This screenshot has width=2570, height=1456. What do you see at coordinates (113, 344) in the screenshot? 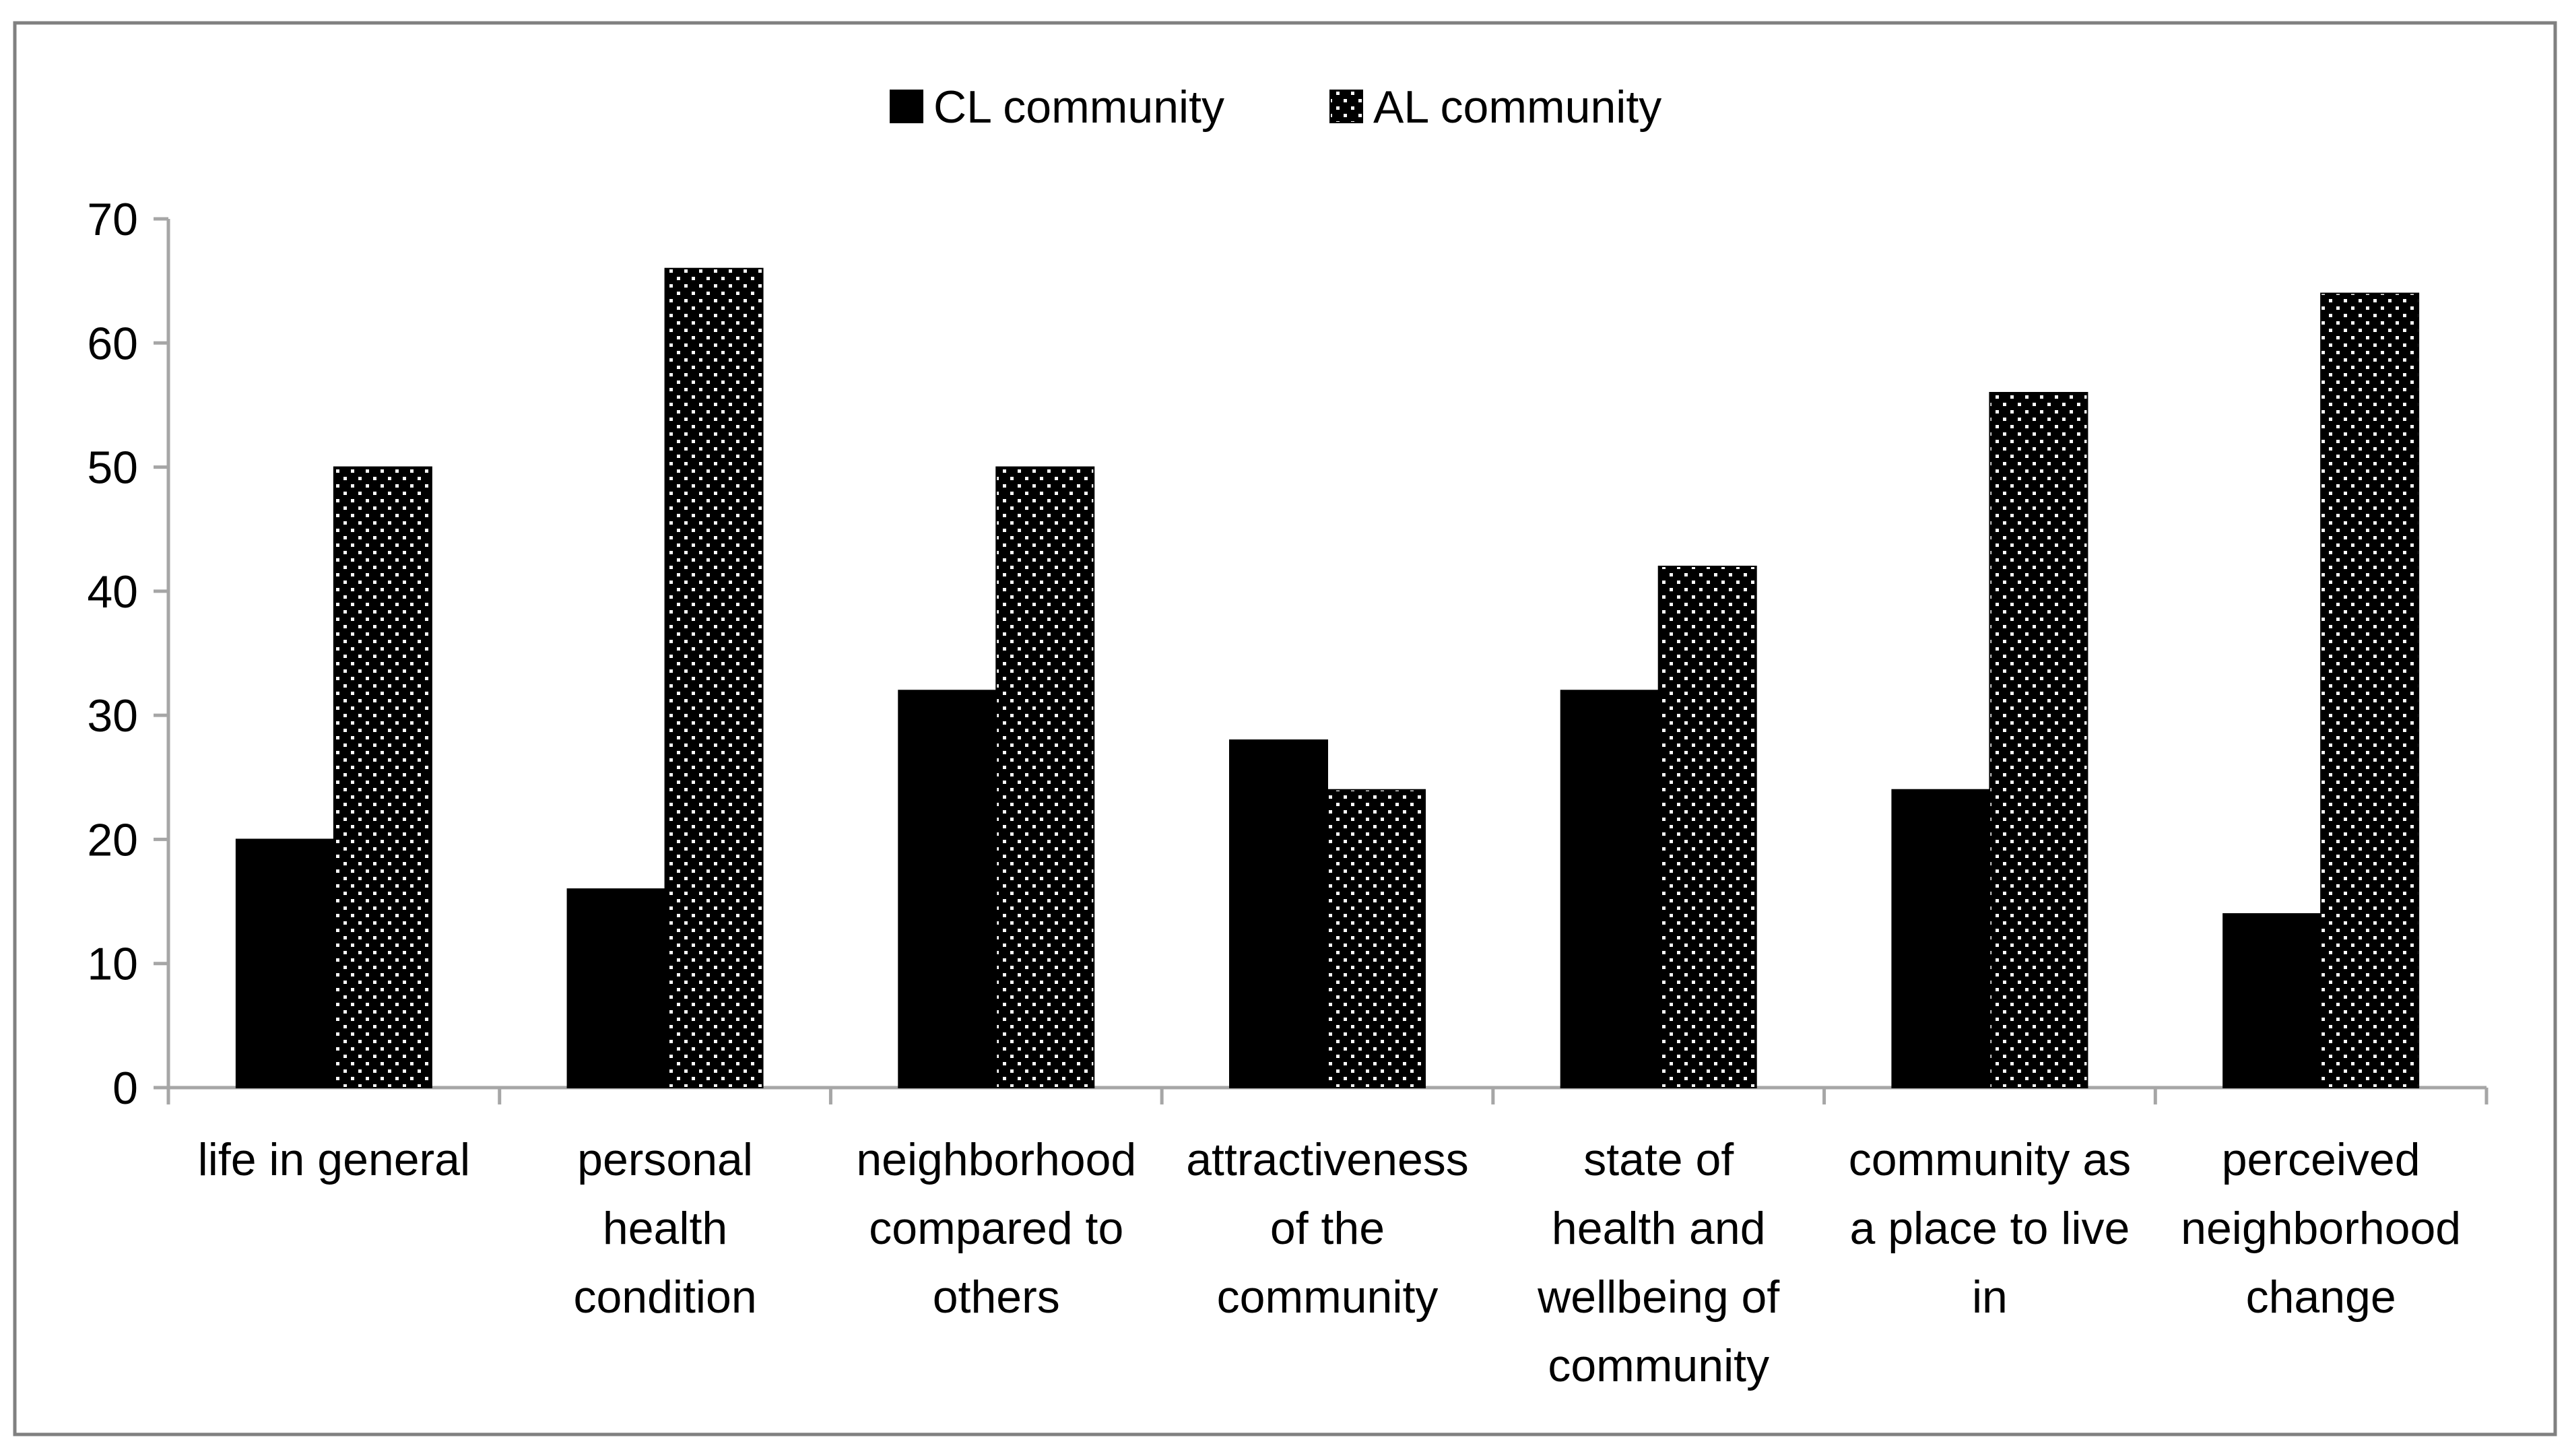
I see `y-tick-label: 60` at bounding box center [113, 344].